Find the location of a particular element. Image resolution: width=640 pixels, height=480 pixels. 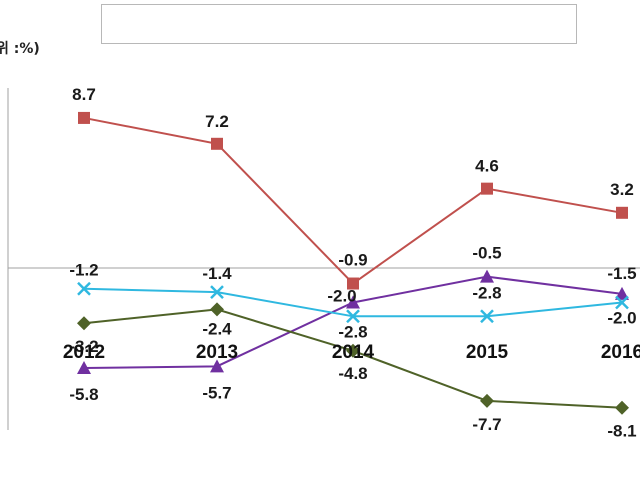

series-4-marker-2013-stroke-b is located at coordinates (217, 292).